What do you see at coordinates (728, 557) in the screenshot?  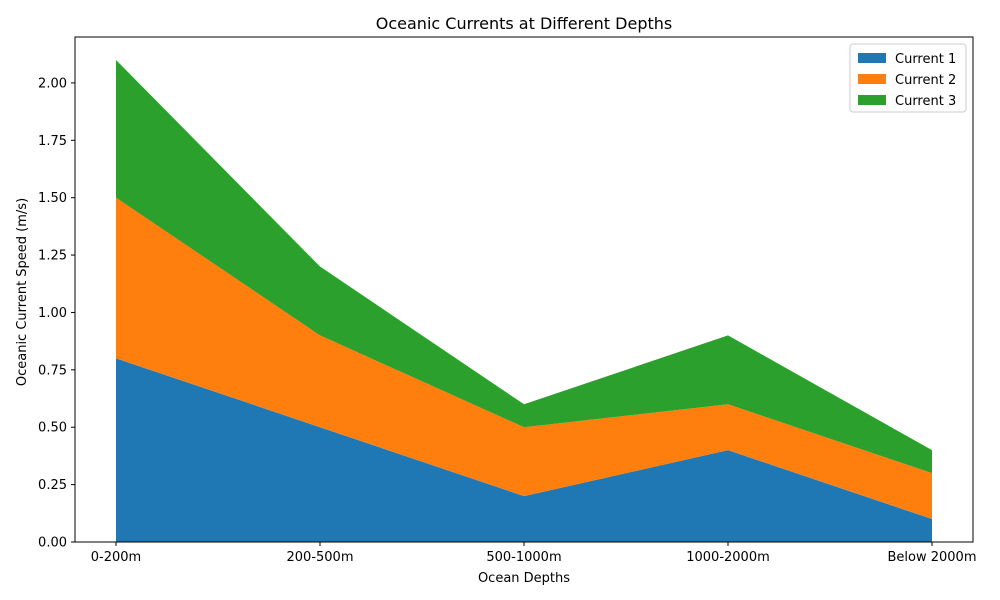 I see `x-tick-label: 1000-2000m` at bounding box center [728, 557].